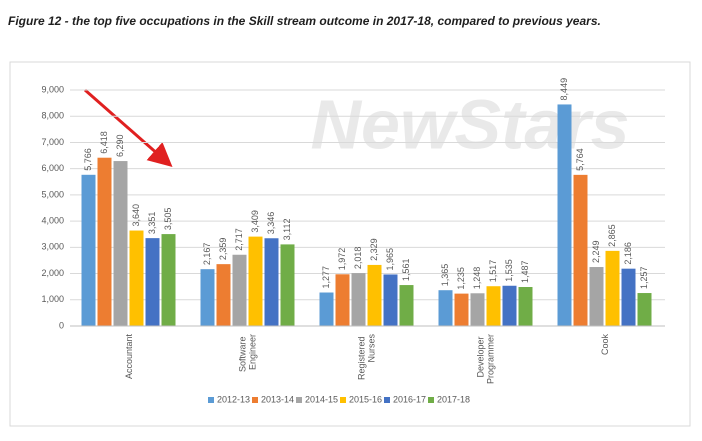 Image resolution: width=702 pixels, height=441 pixels. I want to click on legend-label: 2015-16, so click(365, 399).